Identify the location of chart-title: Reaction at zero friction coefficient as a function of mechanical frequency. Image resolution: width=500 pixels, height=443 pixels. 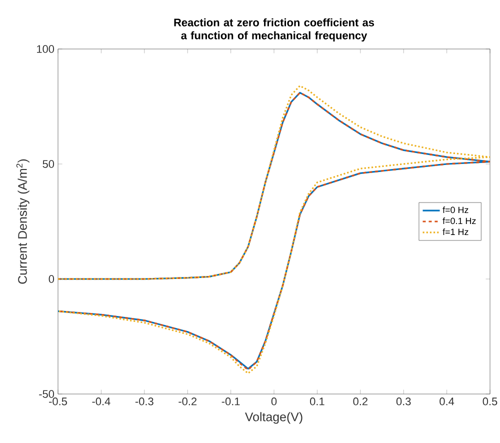
(274, 30).